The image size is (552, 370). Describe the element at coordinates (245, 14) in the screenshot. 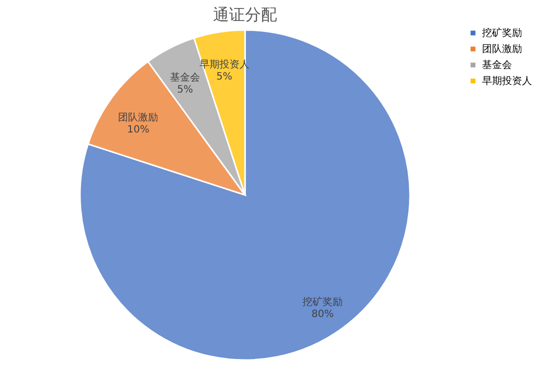

I see `chart-title: 通证分配` at that location.